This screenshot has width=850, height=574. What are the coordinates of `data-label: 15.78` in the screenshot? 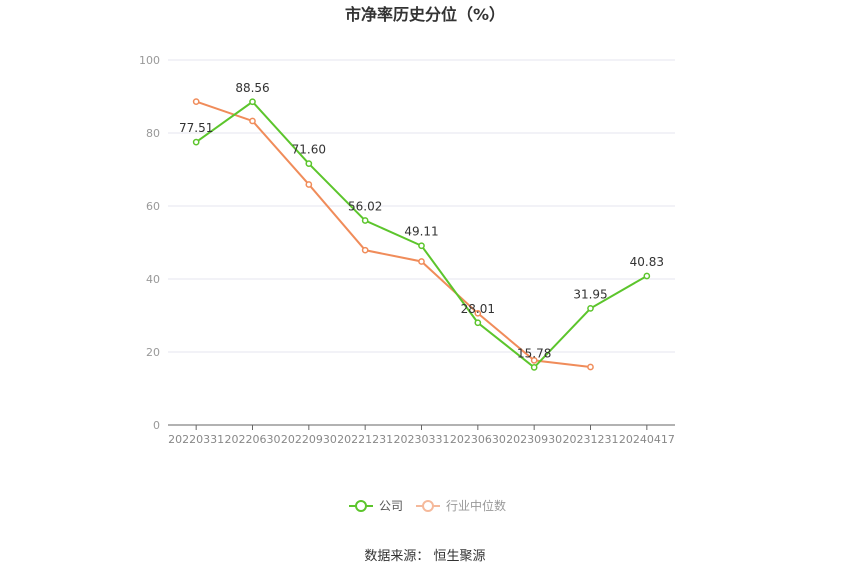 It's located at (534, 353).